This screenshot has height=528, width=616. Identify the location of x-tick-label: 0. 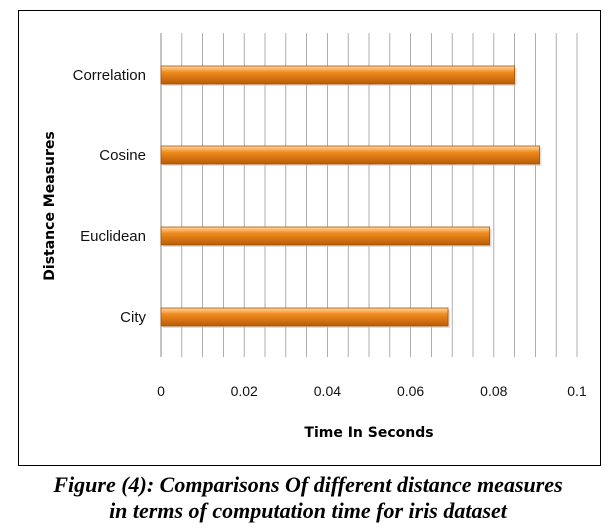
(161, 391).